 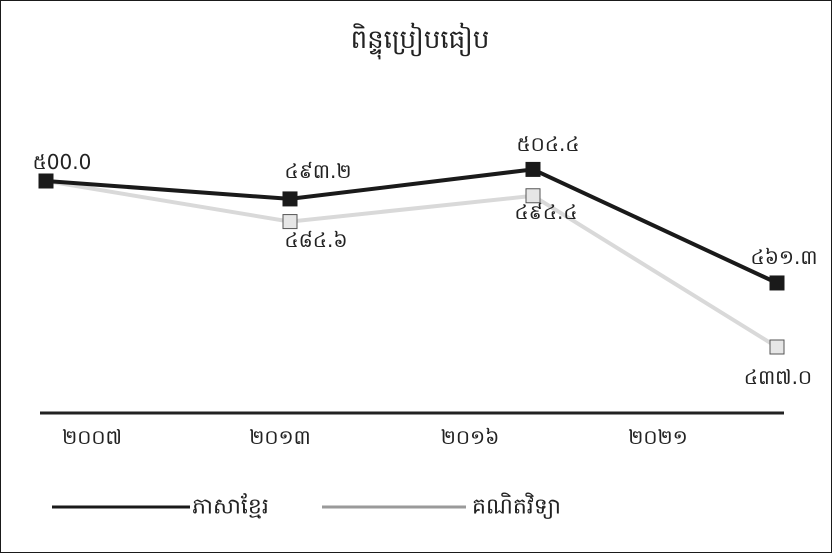 I want to click on chart-title: ពិន្ទុប្រៀបធៀប, so click(x=420, y=41).